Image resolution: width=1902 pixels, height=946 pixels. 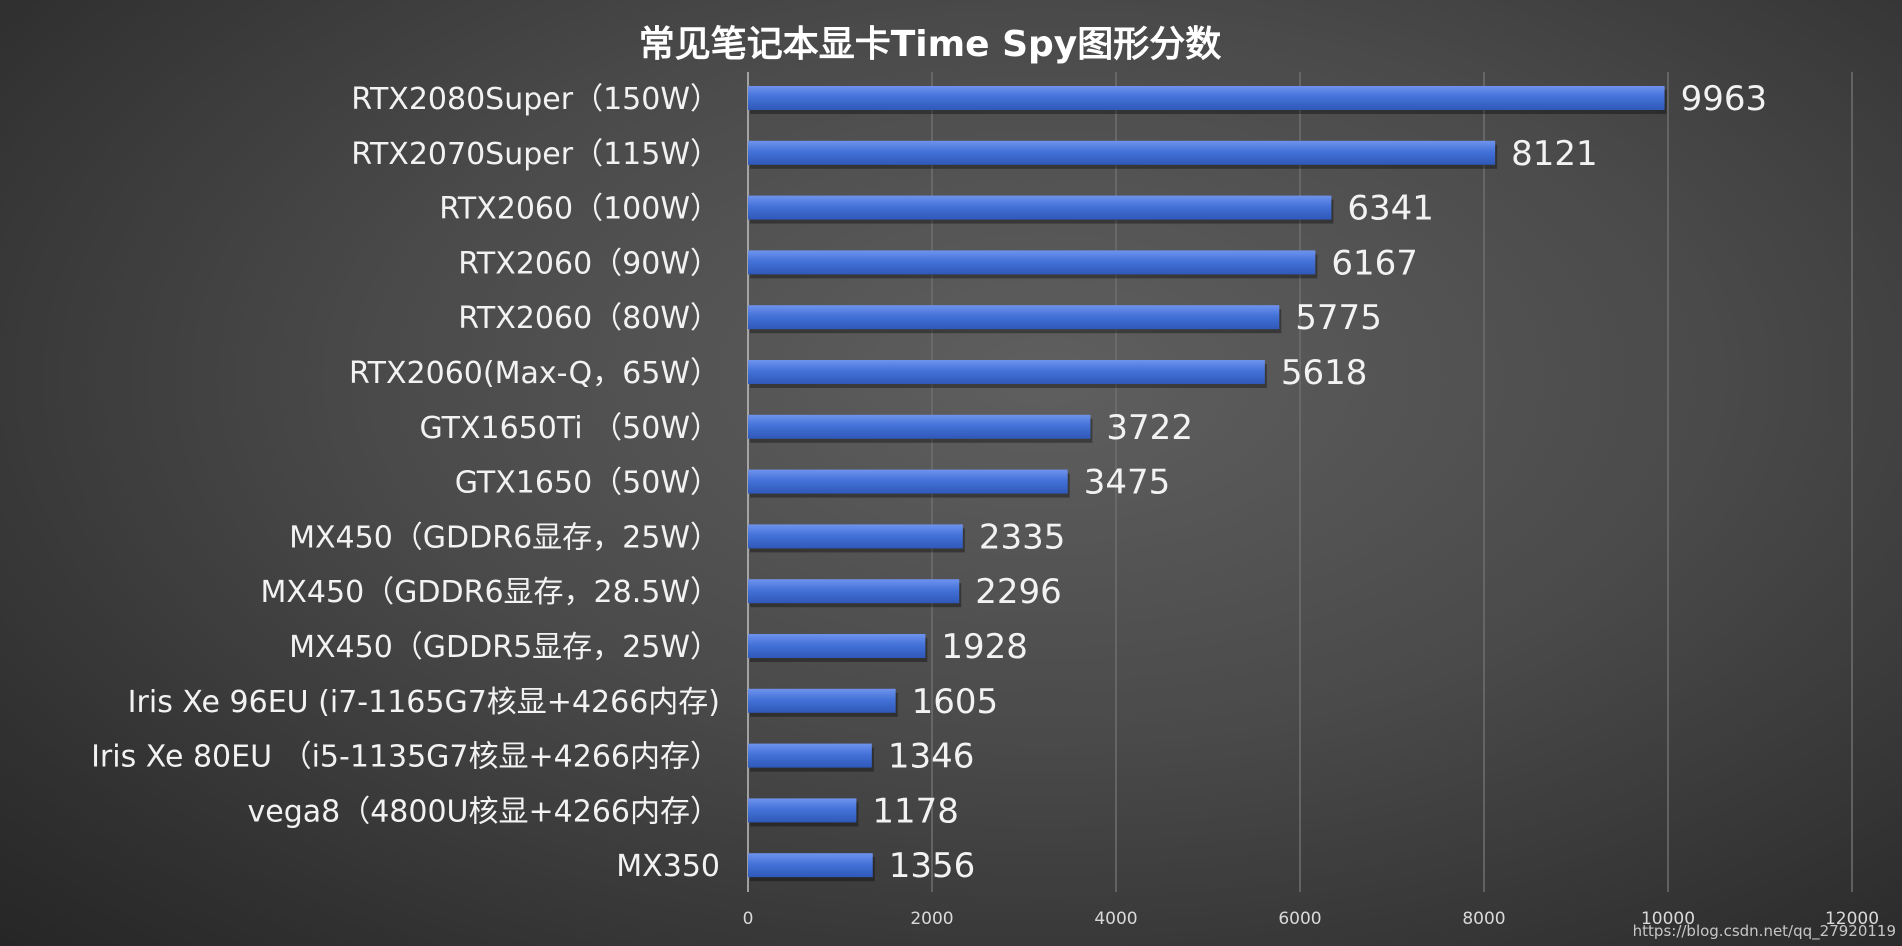 What do you see at coordinates (1390, 209) in the screenshot?
I see `value-label: 6341` at bounding box center [1390, 209].